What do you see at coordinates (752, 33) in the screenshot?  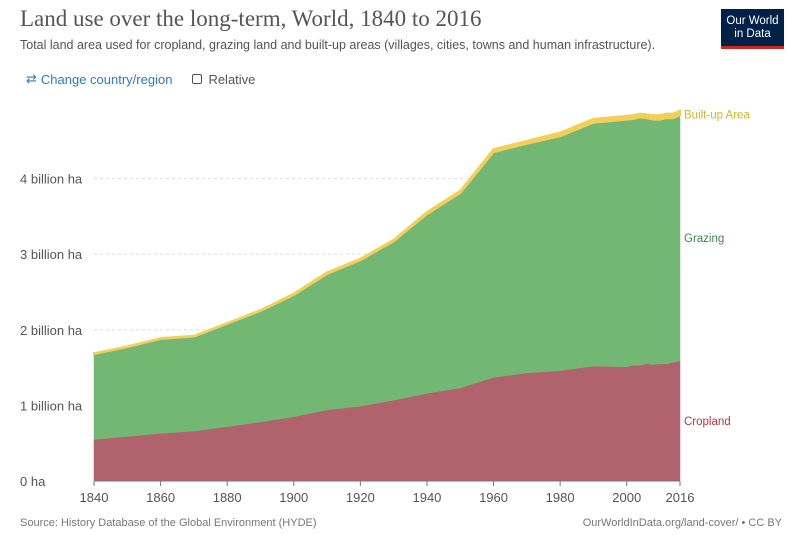 I see `logo-line-2: in Data` at bounding box center [752, 33].